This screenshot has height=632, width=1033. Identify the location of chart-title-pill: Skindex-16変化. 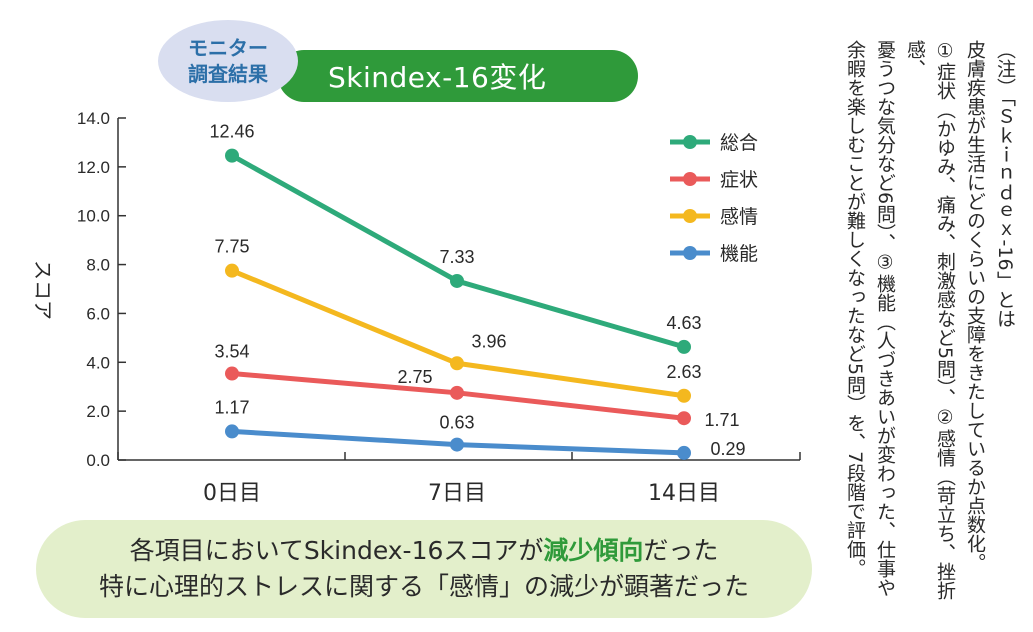
(458, 76).